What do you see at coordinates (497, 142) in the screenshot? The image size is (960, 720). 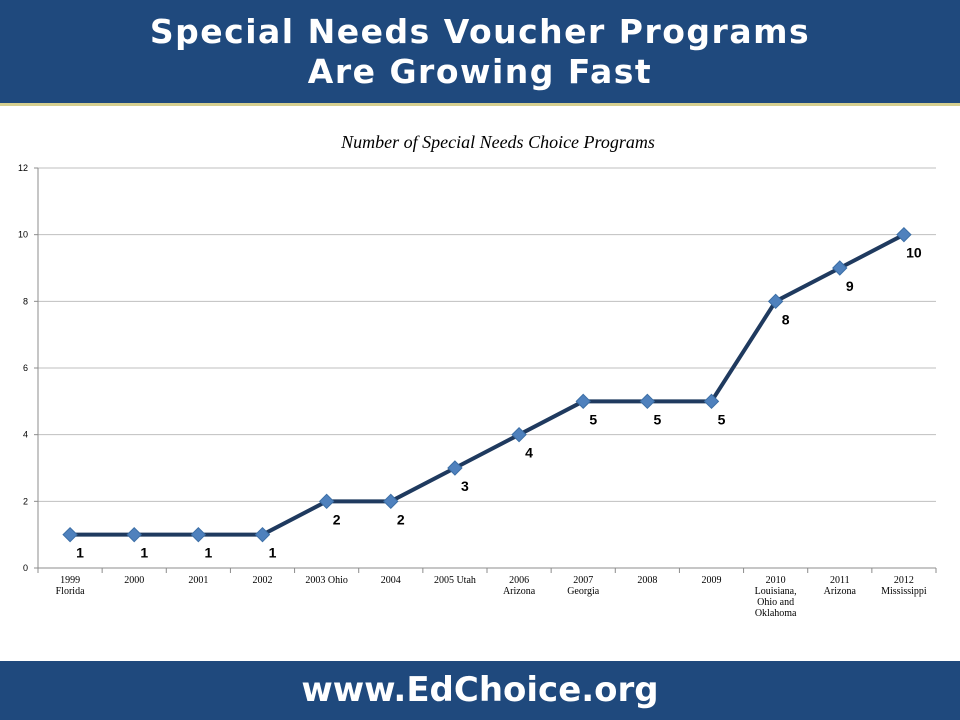 I see `chart-title: Number of Special Needs Choice Programs` at bounding box center [497, 142].